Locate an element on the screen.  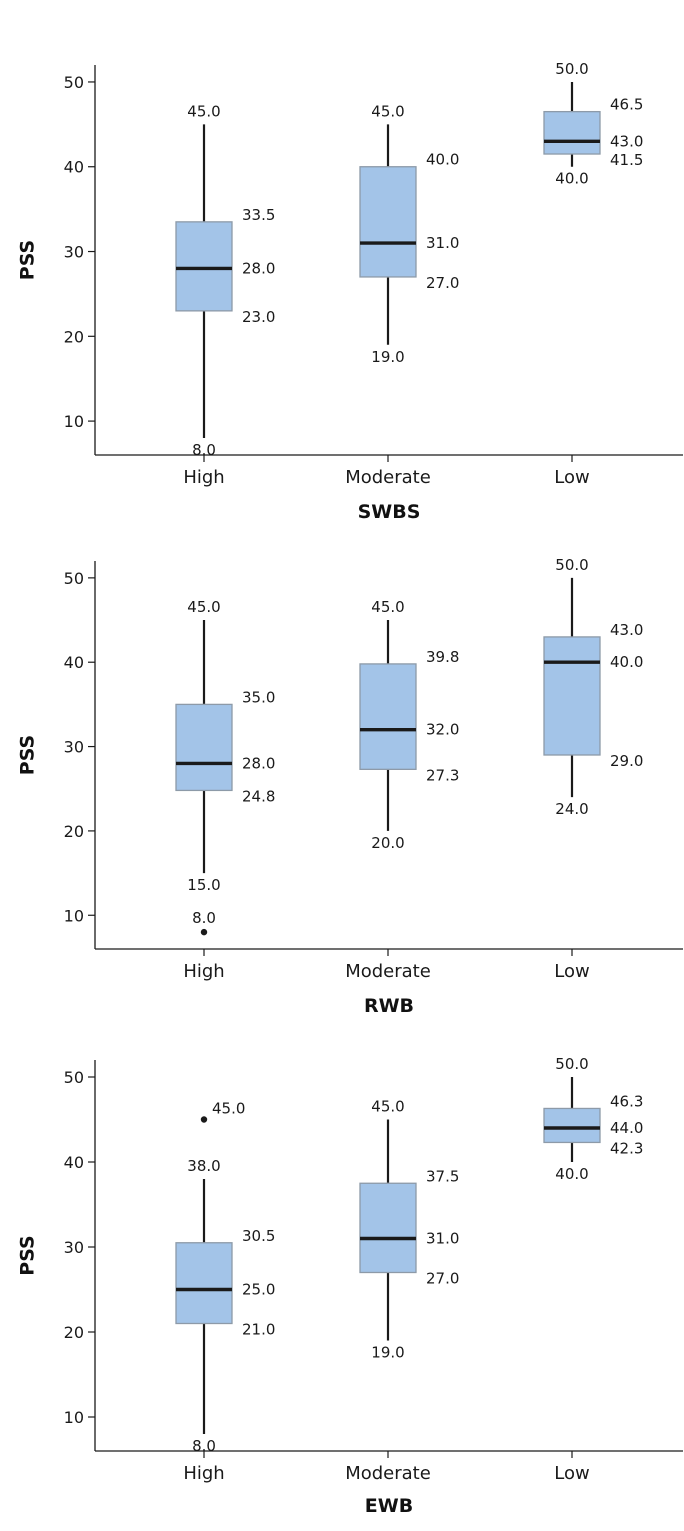
chart1-label-q3-high: 33.5 is located at coordinates (258, 215).